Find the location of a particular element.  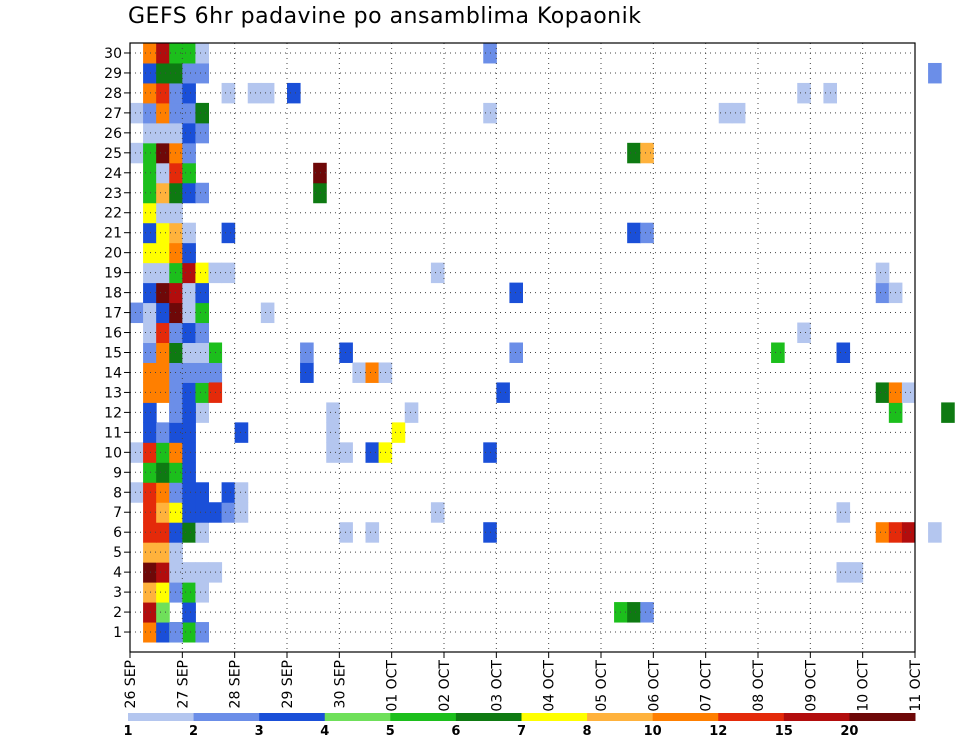

y-tick-label: 12 is located at coordinates (113, 413).